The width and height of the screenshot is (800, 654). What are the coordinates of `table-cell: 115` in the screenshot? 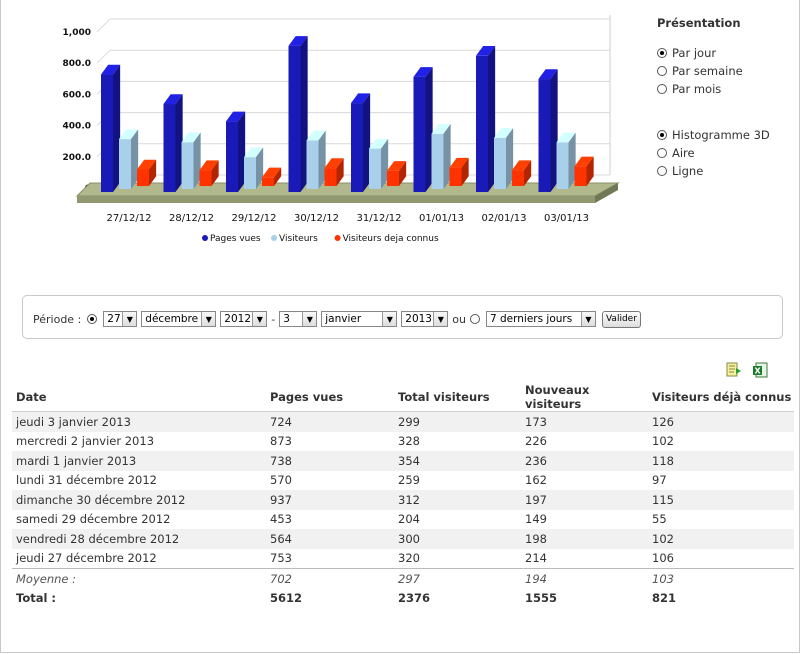 It's located at (721, 500).